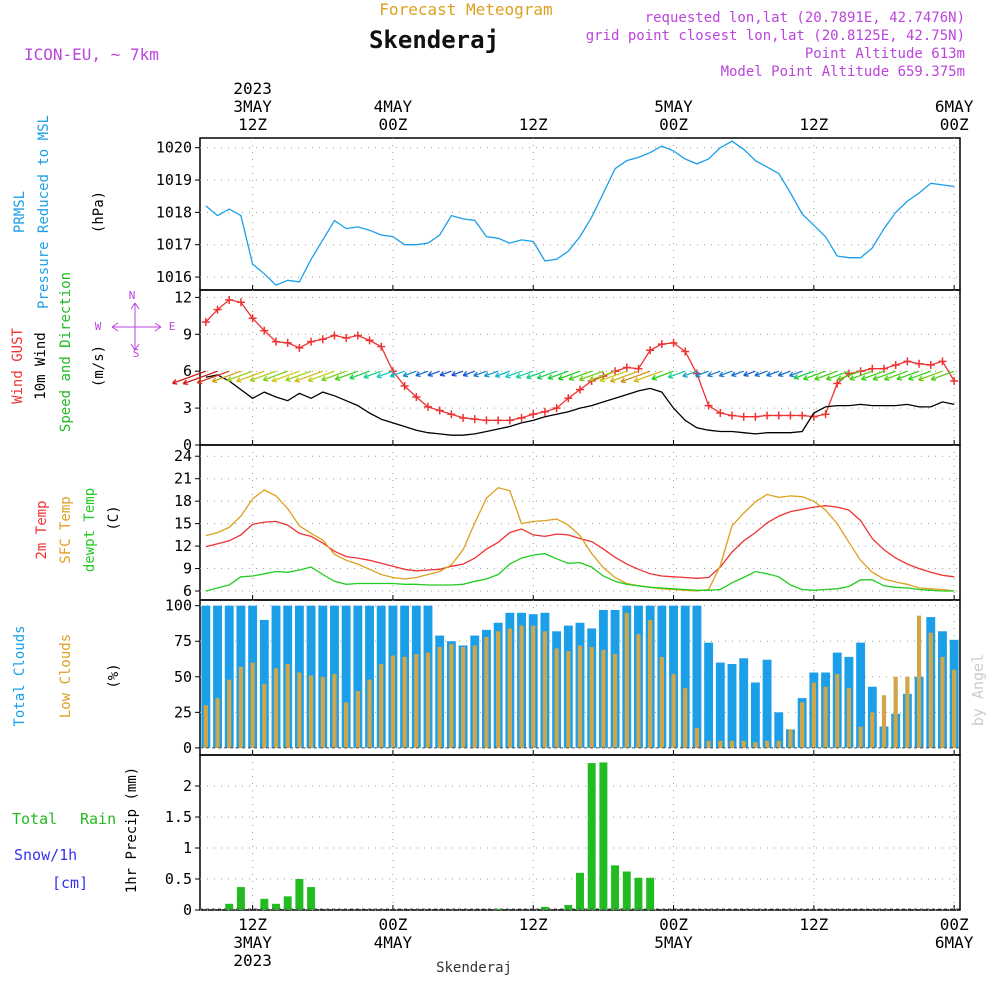 Image resolution: width=1000 pixels, height=1000 pixels. I want to click on wind-ytick-label: 6, so click(187, 371).